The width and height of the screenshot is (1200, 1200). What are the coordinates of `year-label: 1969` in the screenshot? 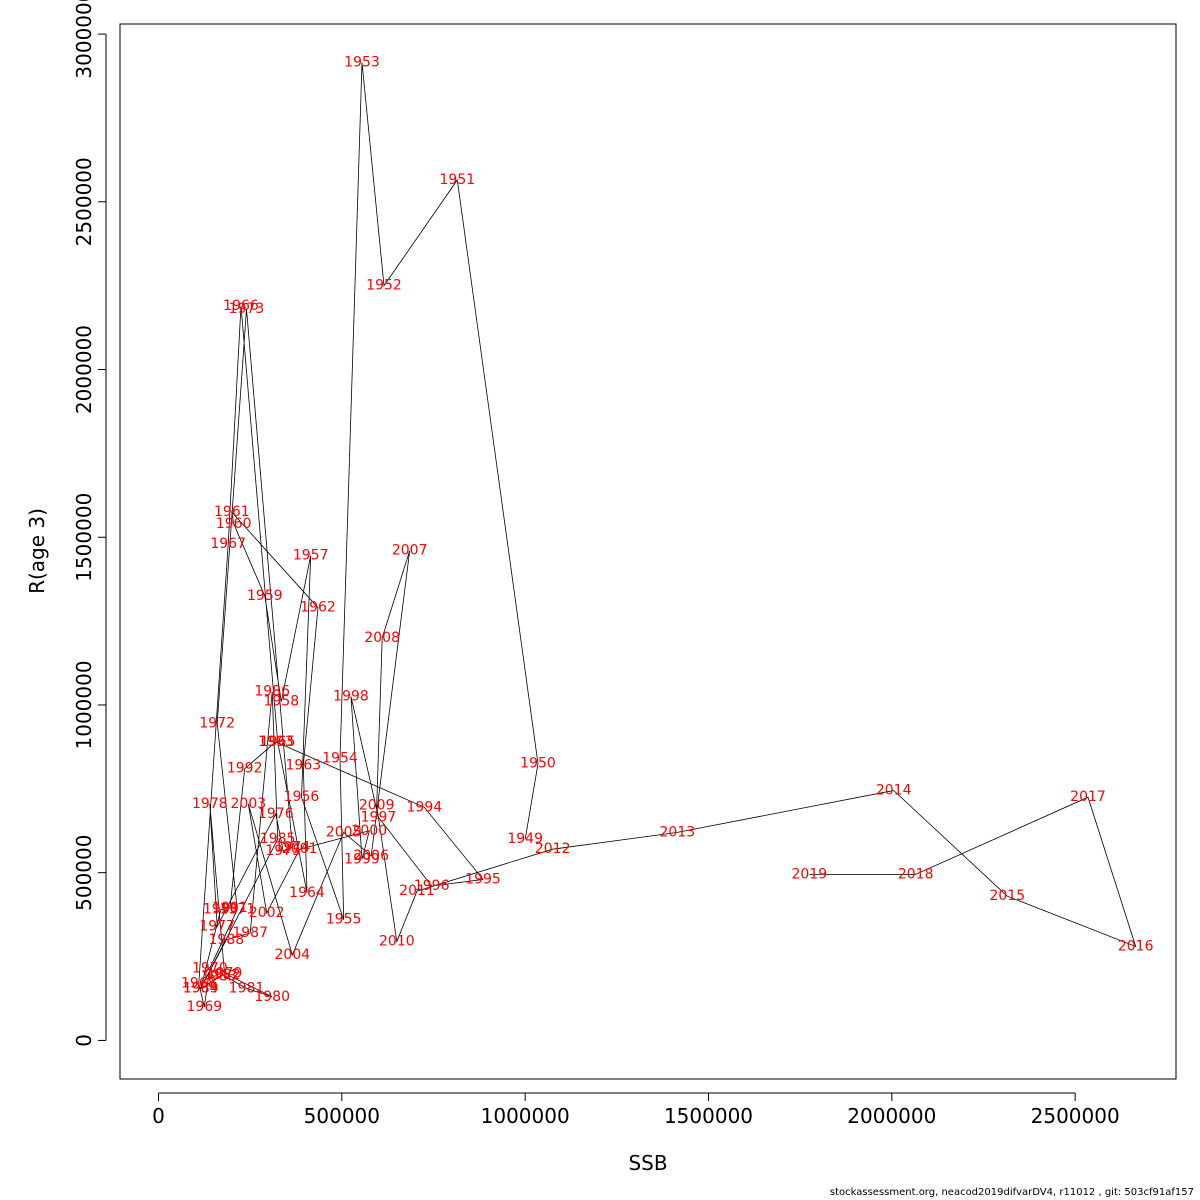 It's located at (205, 1007).